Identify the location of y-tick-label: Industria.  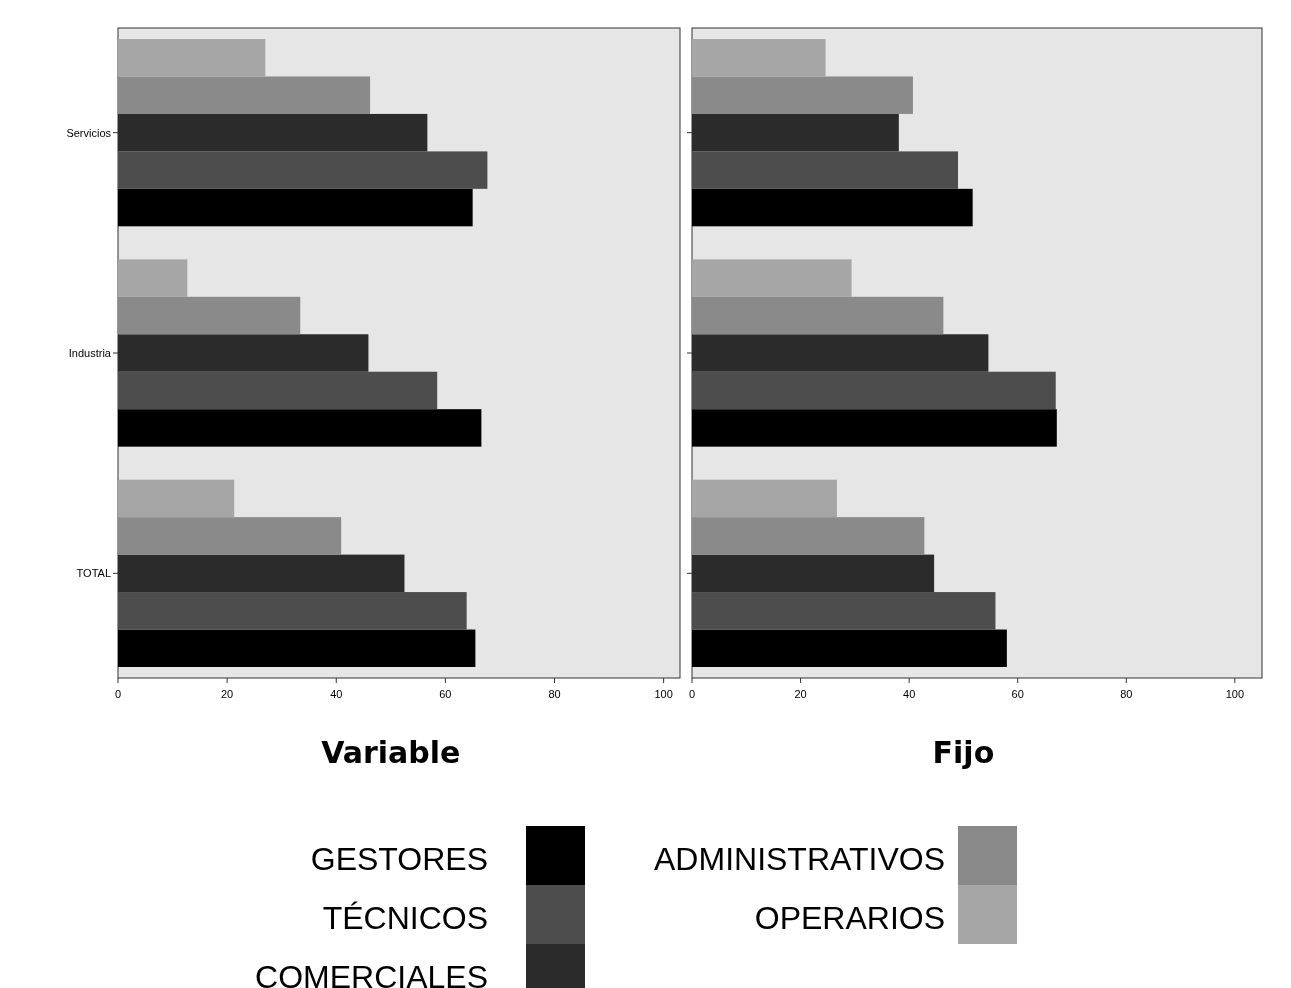
(90, 353).